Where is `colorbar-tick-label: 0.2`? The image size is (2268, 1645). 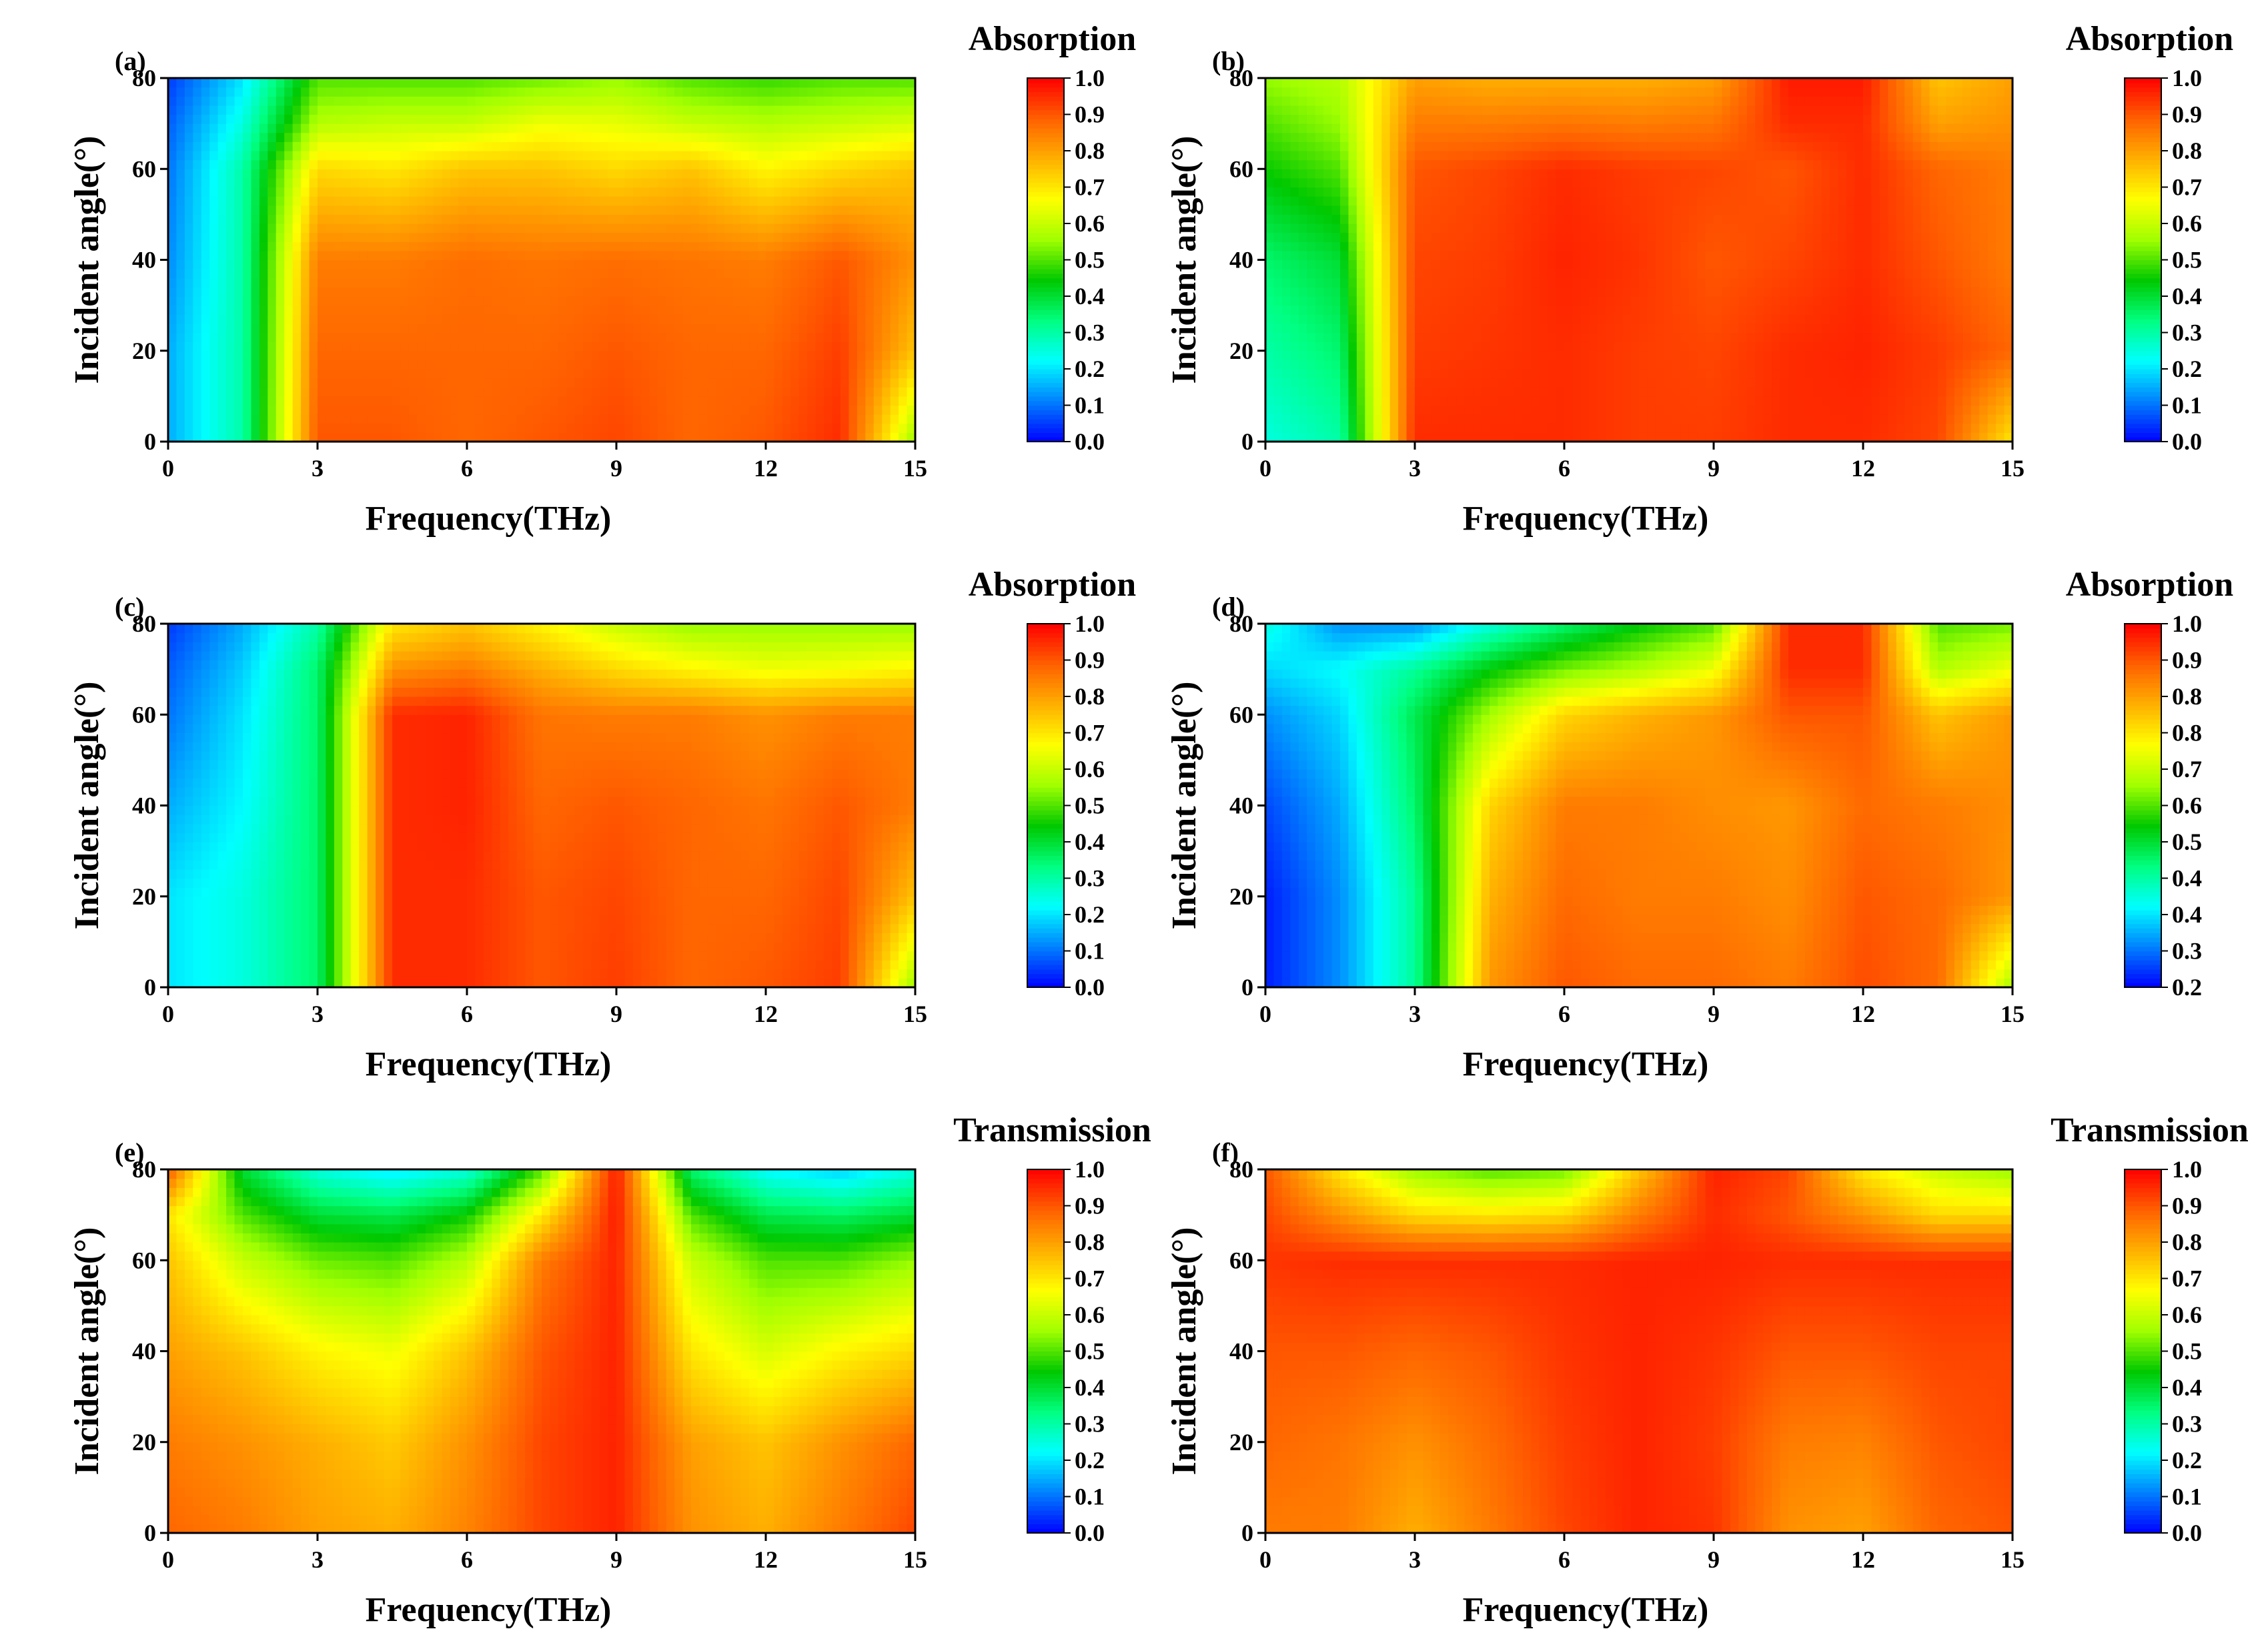 colorbar-tick-label: 0.2 is located at coordinates (1090, 369).